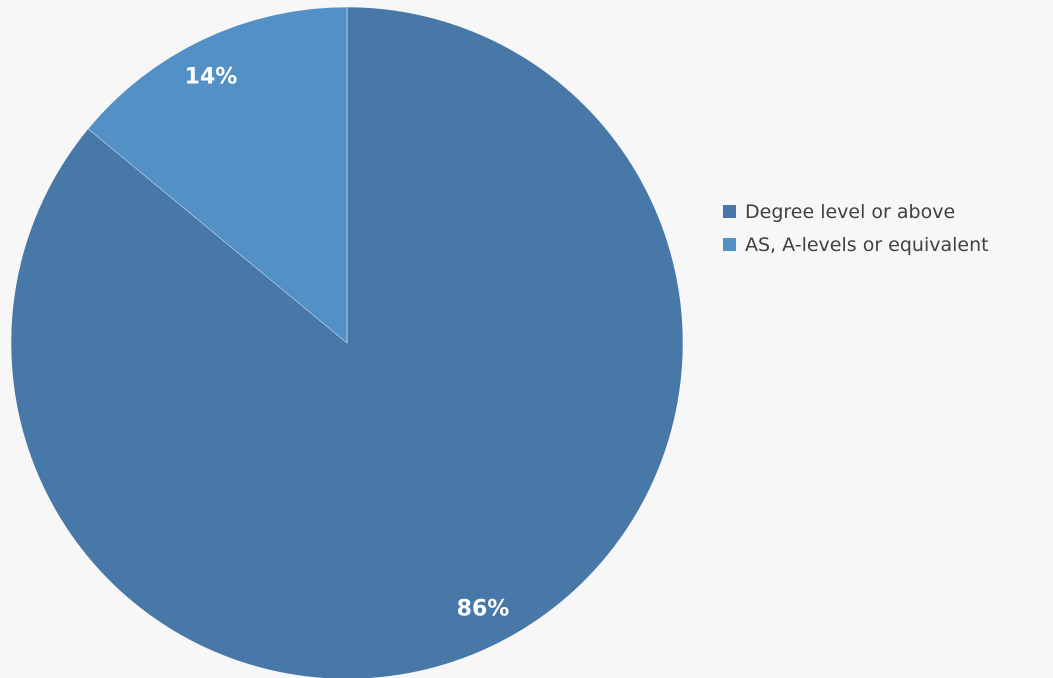 Image resolution: width=1053 pixels, height=678 pixels. What do you see at coordinates (867, 245) in the screenshot?
I see `legend-label-a-levels: AS, A-levels or equivalent` at bounding box center [867, 245].